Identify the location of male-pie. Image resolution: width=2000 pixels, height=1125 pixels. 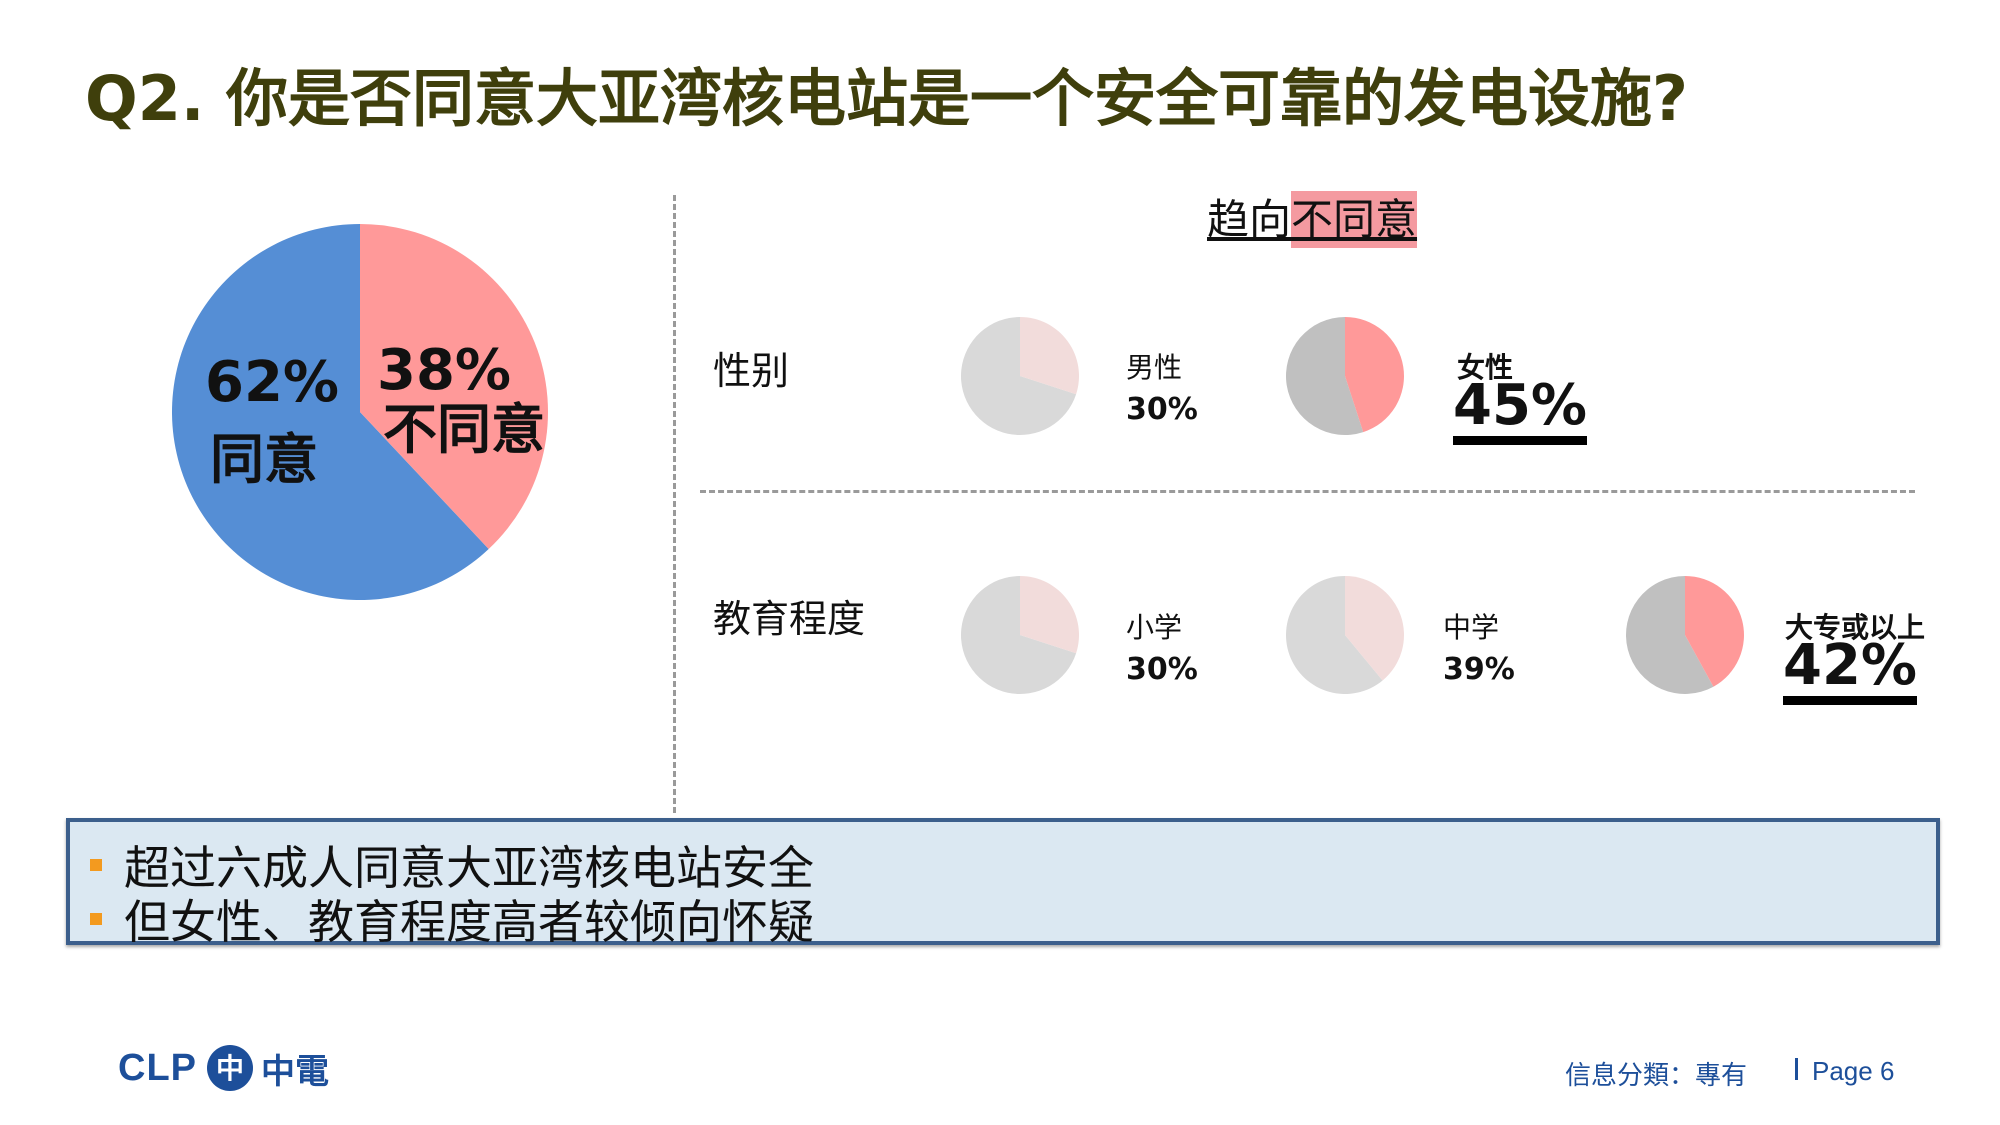
(1019, 376).